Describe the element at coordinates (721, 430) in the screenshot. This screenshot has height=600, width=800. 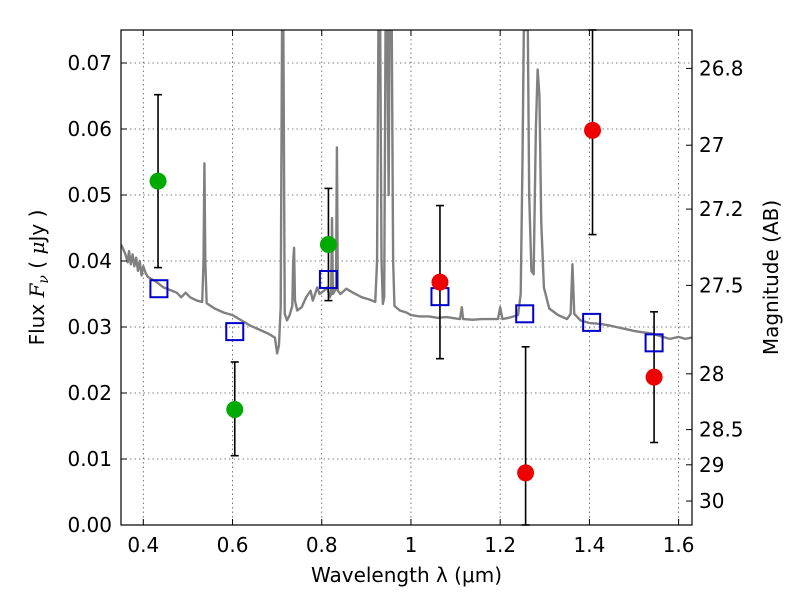
I see `y2-tick-label: 28.5` at that location.